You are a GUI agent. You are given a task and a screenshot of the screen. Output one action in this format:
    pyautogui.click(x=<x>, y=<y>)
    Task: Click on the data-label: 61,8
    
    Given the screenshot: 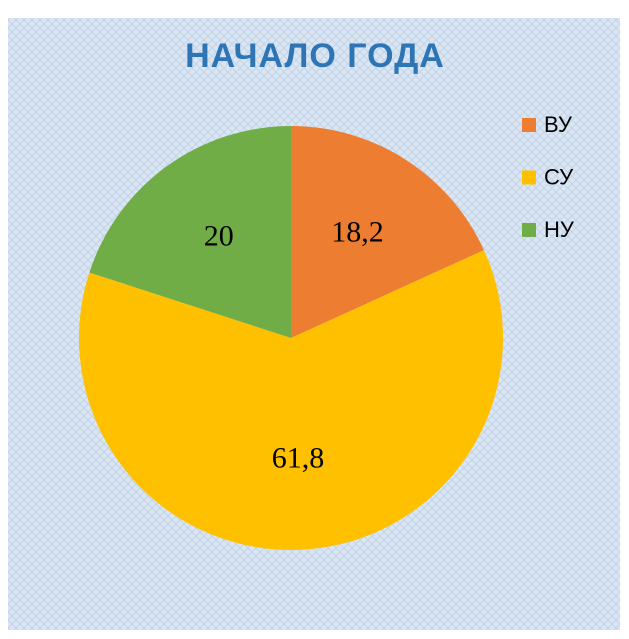 What is the action you would take?
    pyautogui.click(x=298, y=458)
    